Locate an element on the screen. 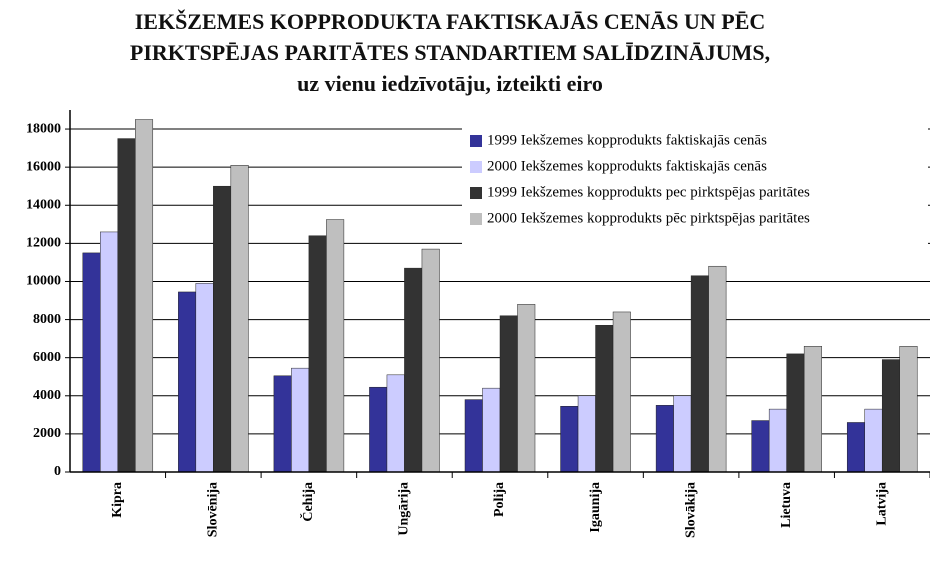 The width and height of the screenshot is (930, 562). x-tick-label: Ungārija is located at coordinates (404, 509).